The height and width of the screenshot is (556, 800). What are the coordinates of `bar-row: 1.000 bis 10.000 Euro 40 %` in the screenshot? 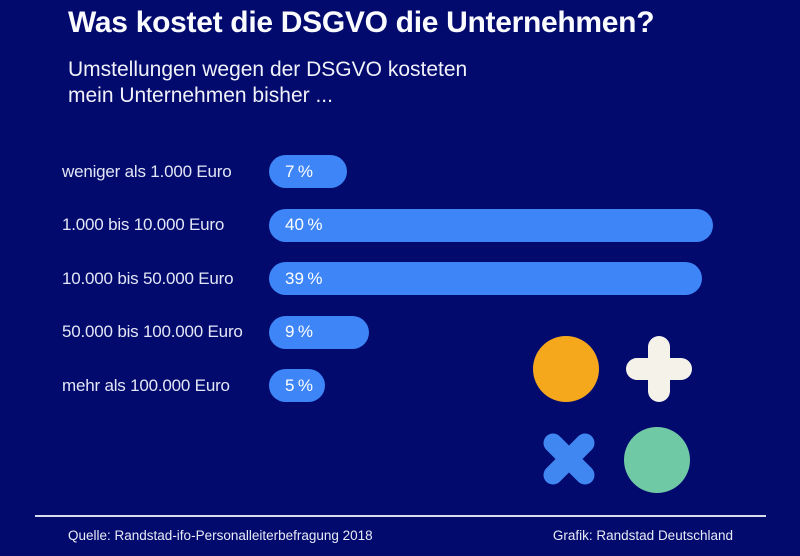 It's located at (412, 225).